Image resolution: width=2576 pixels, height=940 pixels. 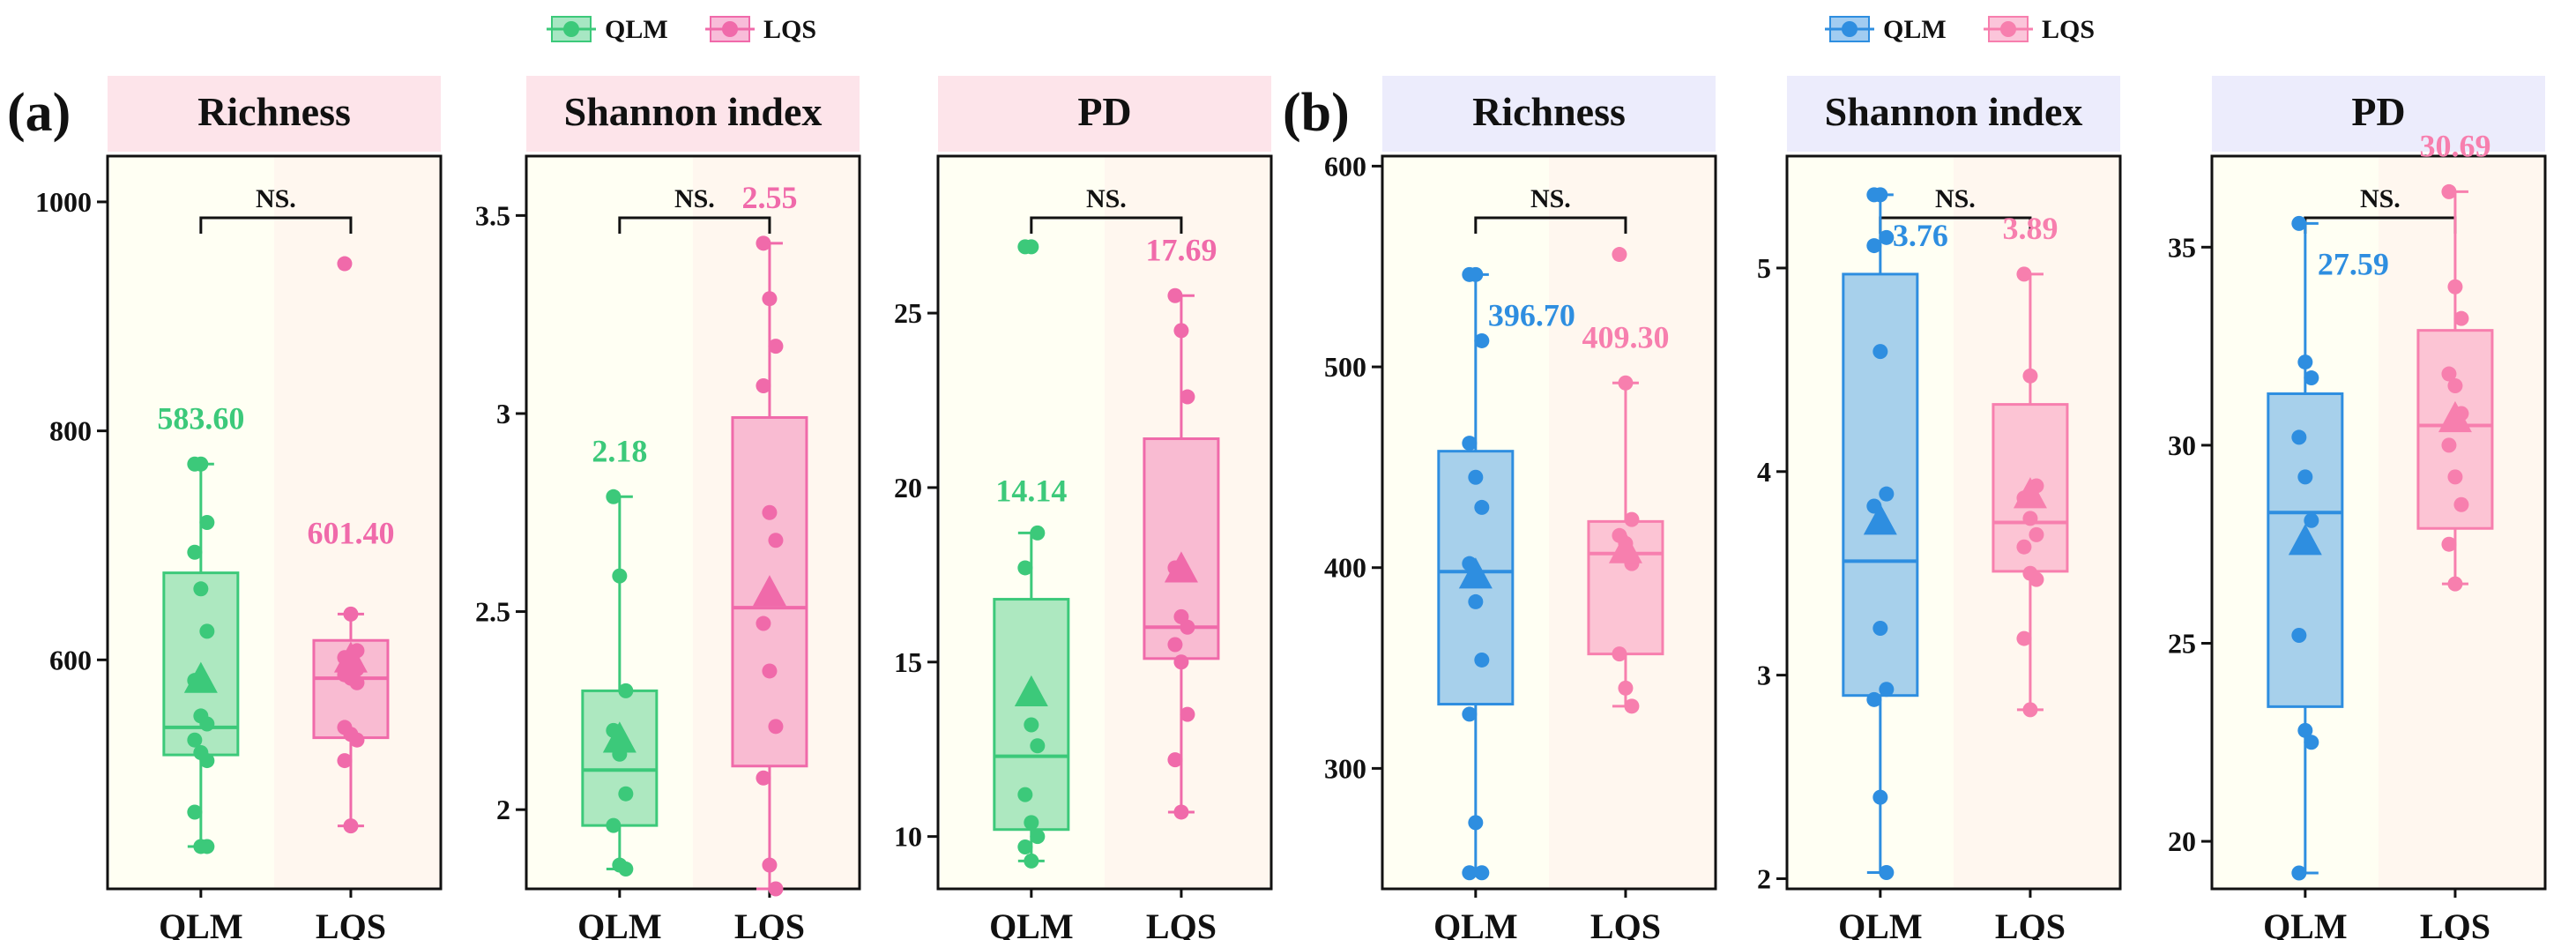 What do you see at coordinates (1032, 554) in the screenshot?
I see `series-QLM: 14.14` at bounding box center [1032, 554].